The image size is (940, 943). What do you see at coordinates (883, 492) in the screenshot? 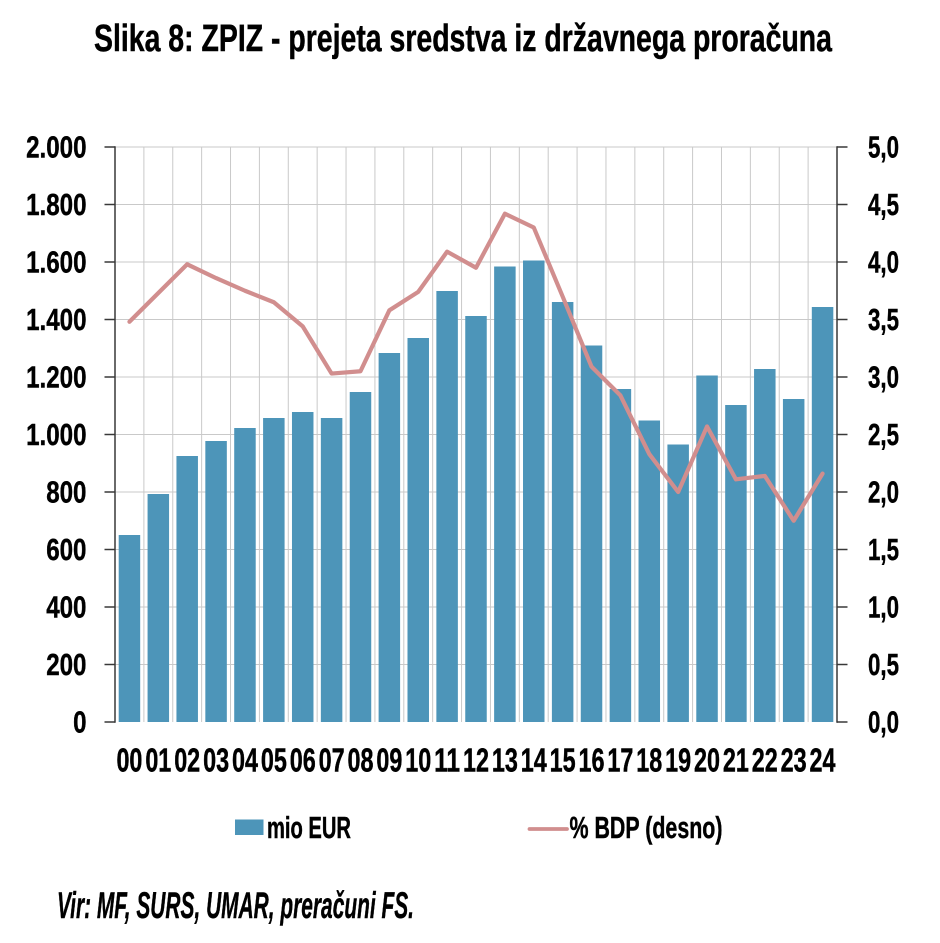
I see `svg-text: 2,0` at bounding box center [883, 492].